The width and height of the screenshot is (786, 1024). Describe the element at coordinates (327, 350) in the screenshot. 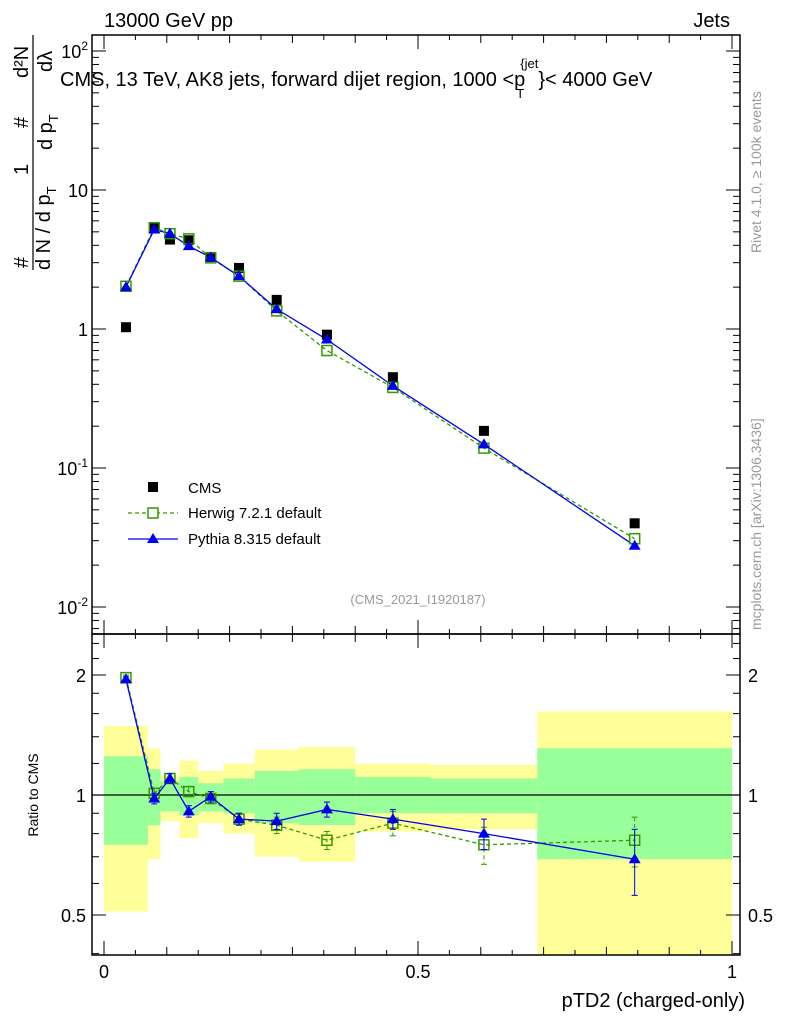

I see `herwig-point` at that location.